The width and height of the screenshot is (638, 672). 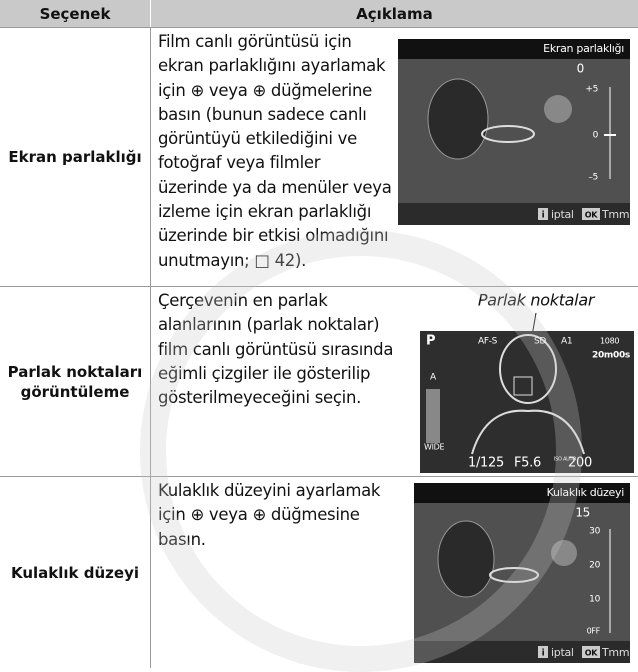 I want to click on screen-label: A, so click(x=433, y=378).